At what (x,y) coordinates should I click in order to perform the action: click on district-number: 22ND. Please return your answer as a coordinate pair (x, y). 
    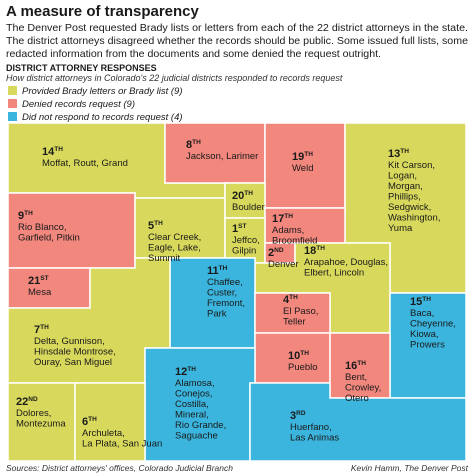
    Looking at the image, I should click on (27, 402).